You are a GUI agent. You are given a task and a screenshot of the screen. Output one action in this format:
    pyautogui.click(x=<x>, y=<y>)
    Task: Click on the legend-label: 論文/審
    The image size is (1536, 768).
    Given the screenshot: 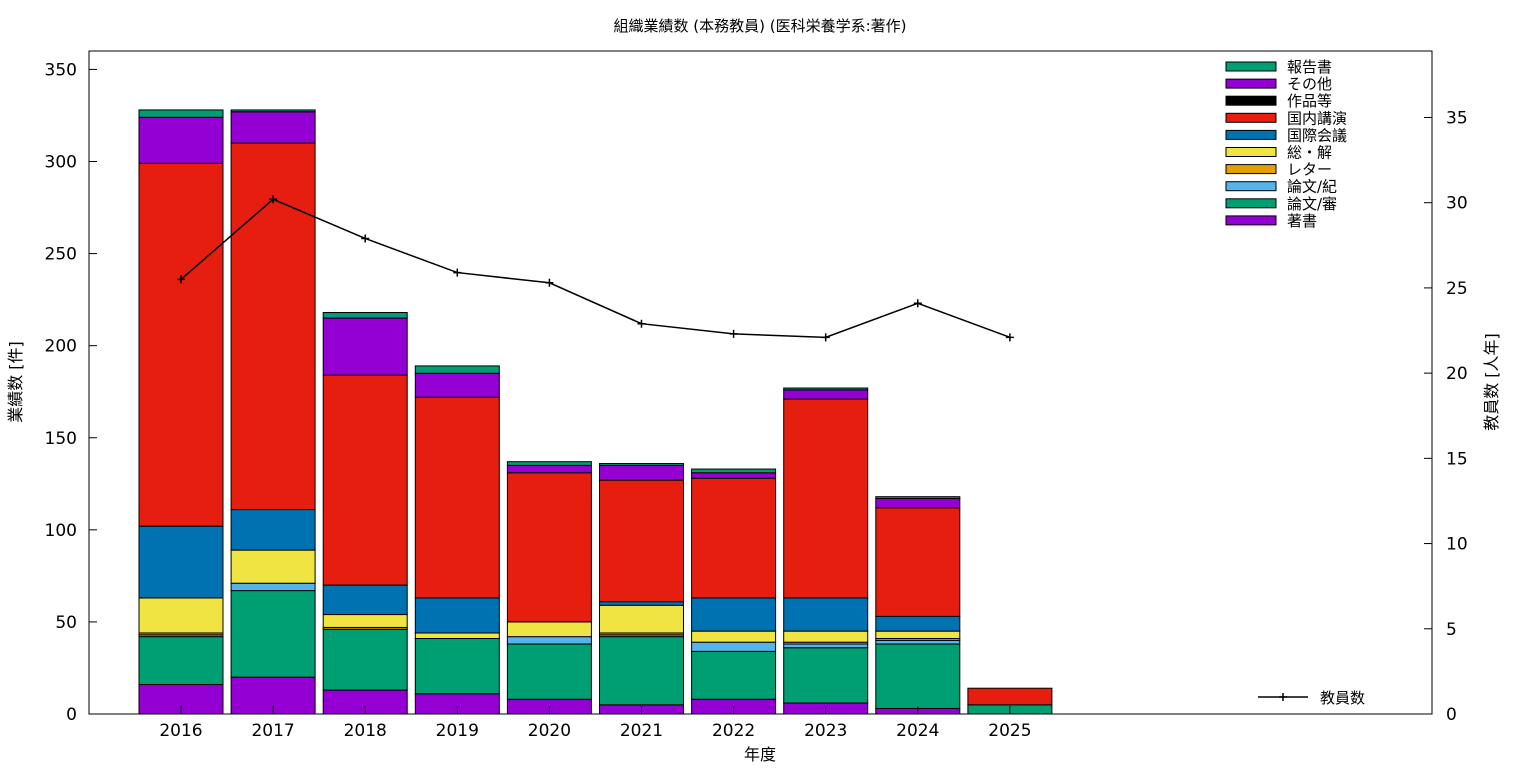 What is the action you would take?
    pyautogui.click(x=1312, y=204)
    